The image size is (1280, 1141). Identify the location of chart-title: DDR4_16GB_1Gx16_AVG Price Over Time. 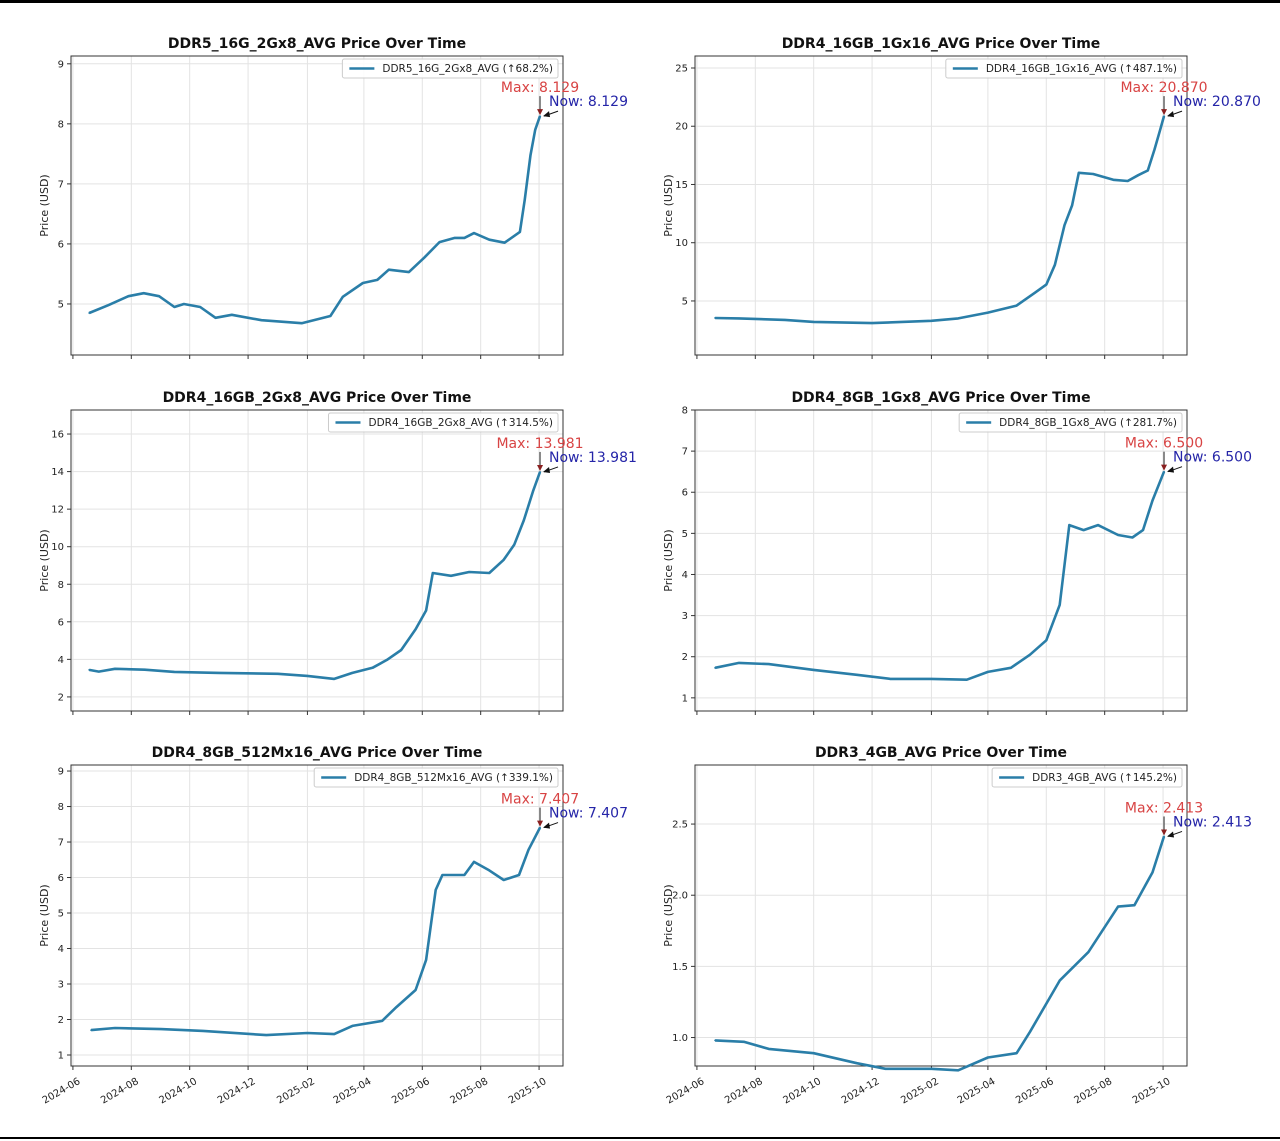
(941, 44).